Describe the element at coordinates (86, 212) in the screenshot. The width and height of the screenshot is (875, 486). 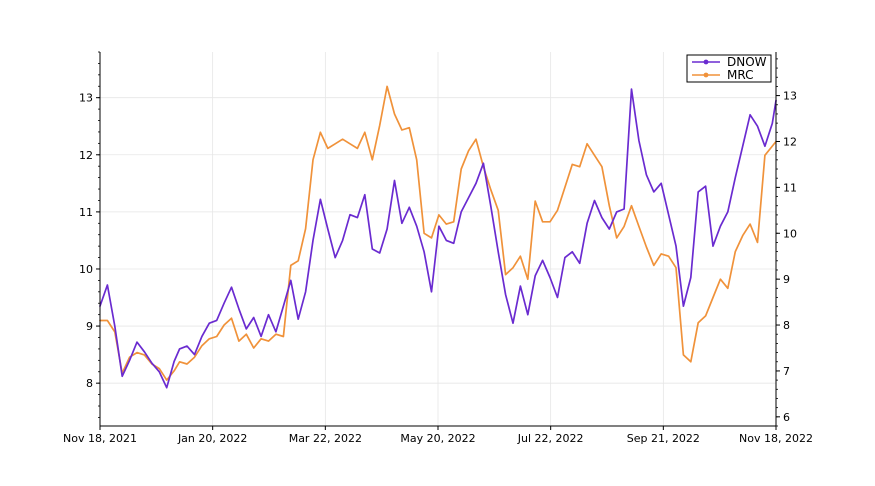
I see `y-left-tick-label: 11` at that location.